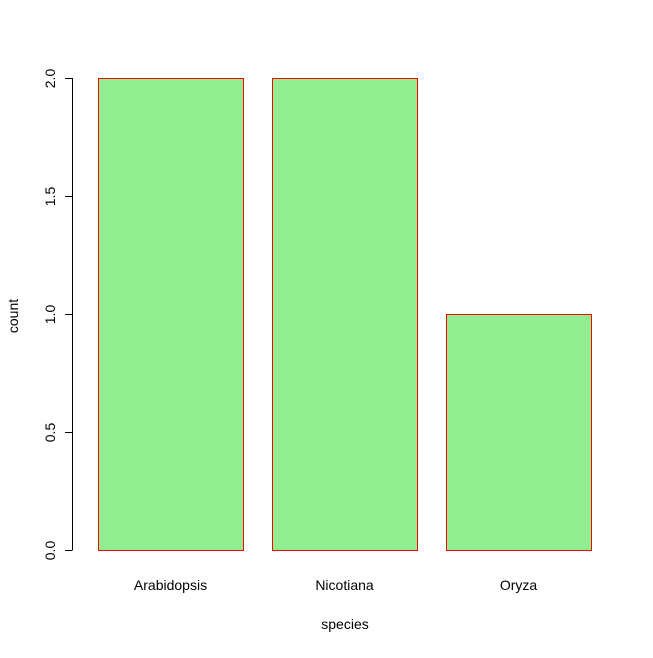 The width and height of the screenshot is (653, 658). Describe the element at coordinates (50, 79) in the screenshot. I see `y-tick-label: 2.0` at that location.